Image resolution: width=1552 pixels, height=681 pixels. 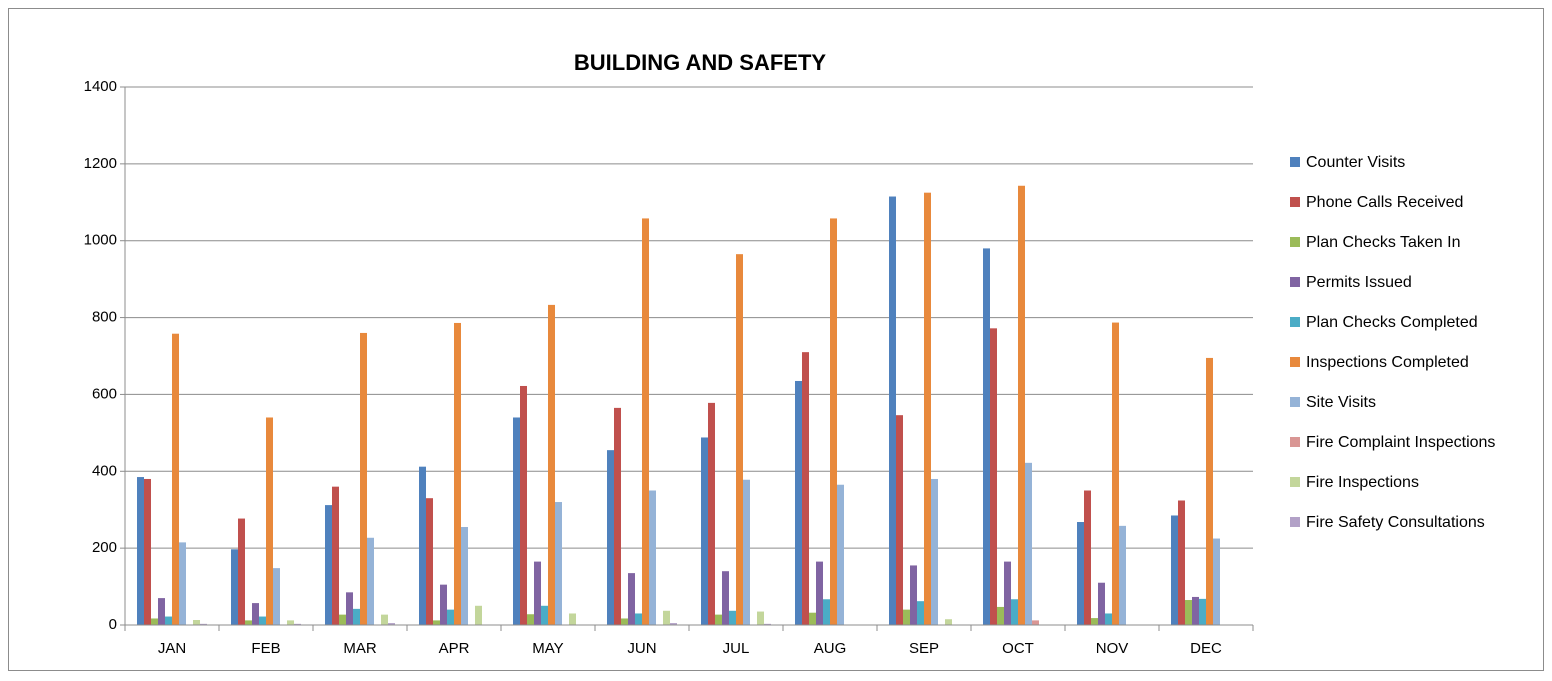 What do you see at coordinates (1400, 442) in the screenshot?
I see `legend-label: Fire Complaint Inspections` at bounding box center [1400, 442].